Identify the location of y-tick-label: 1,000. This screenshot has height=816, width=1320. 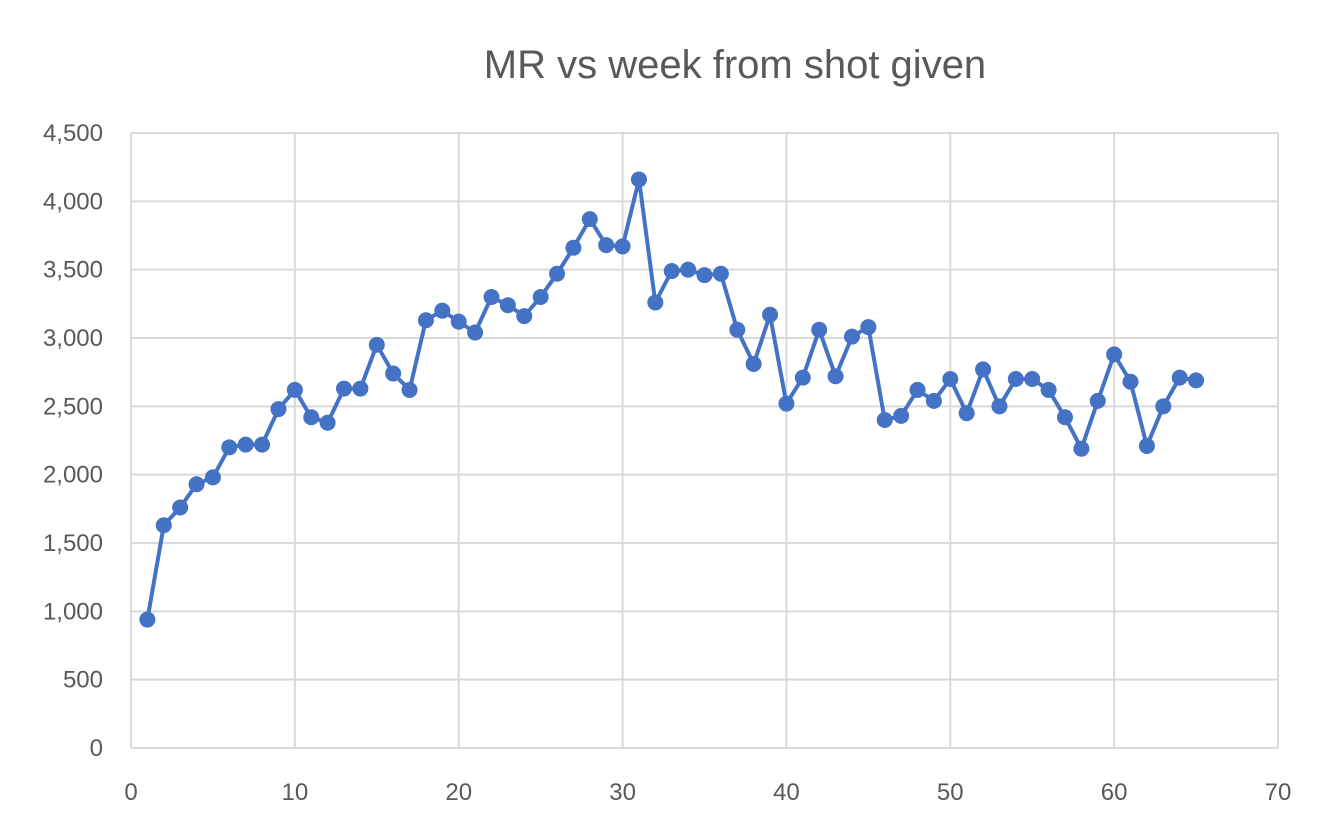
(73, 611).